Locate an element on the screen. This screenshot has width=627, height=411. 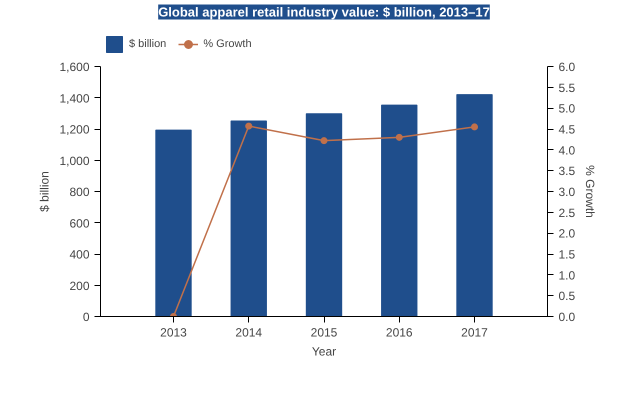
y-axis-title: $ billion is located at coordinates (44, 191).